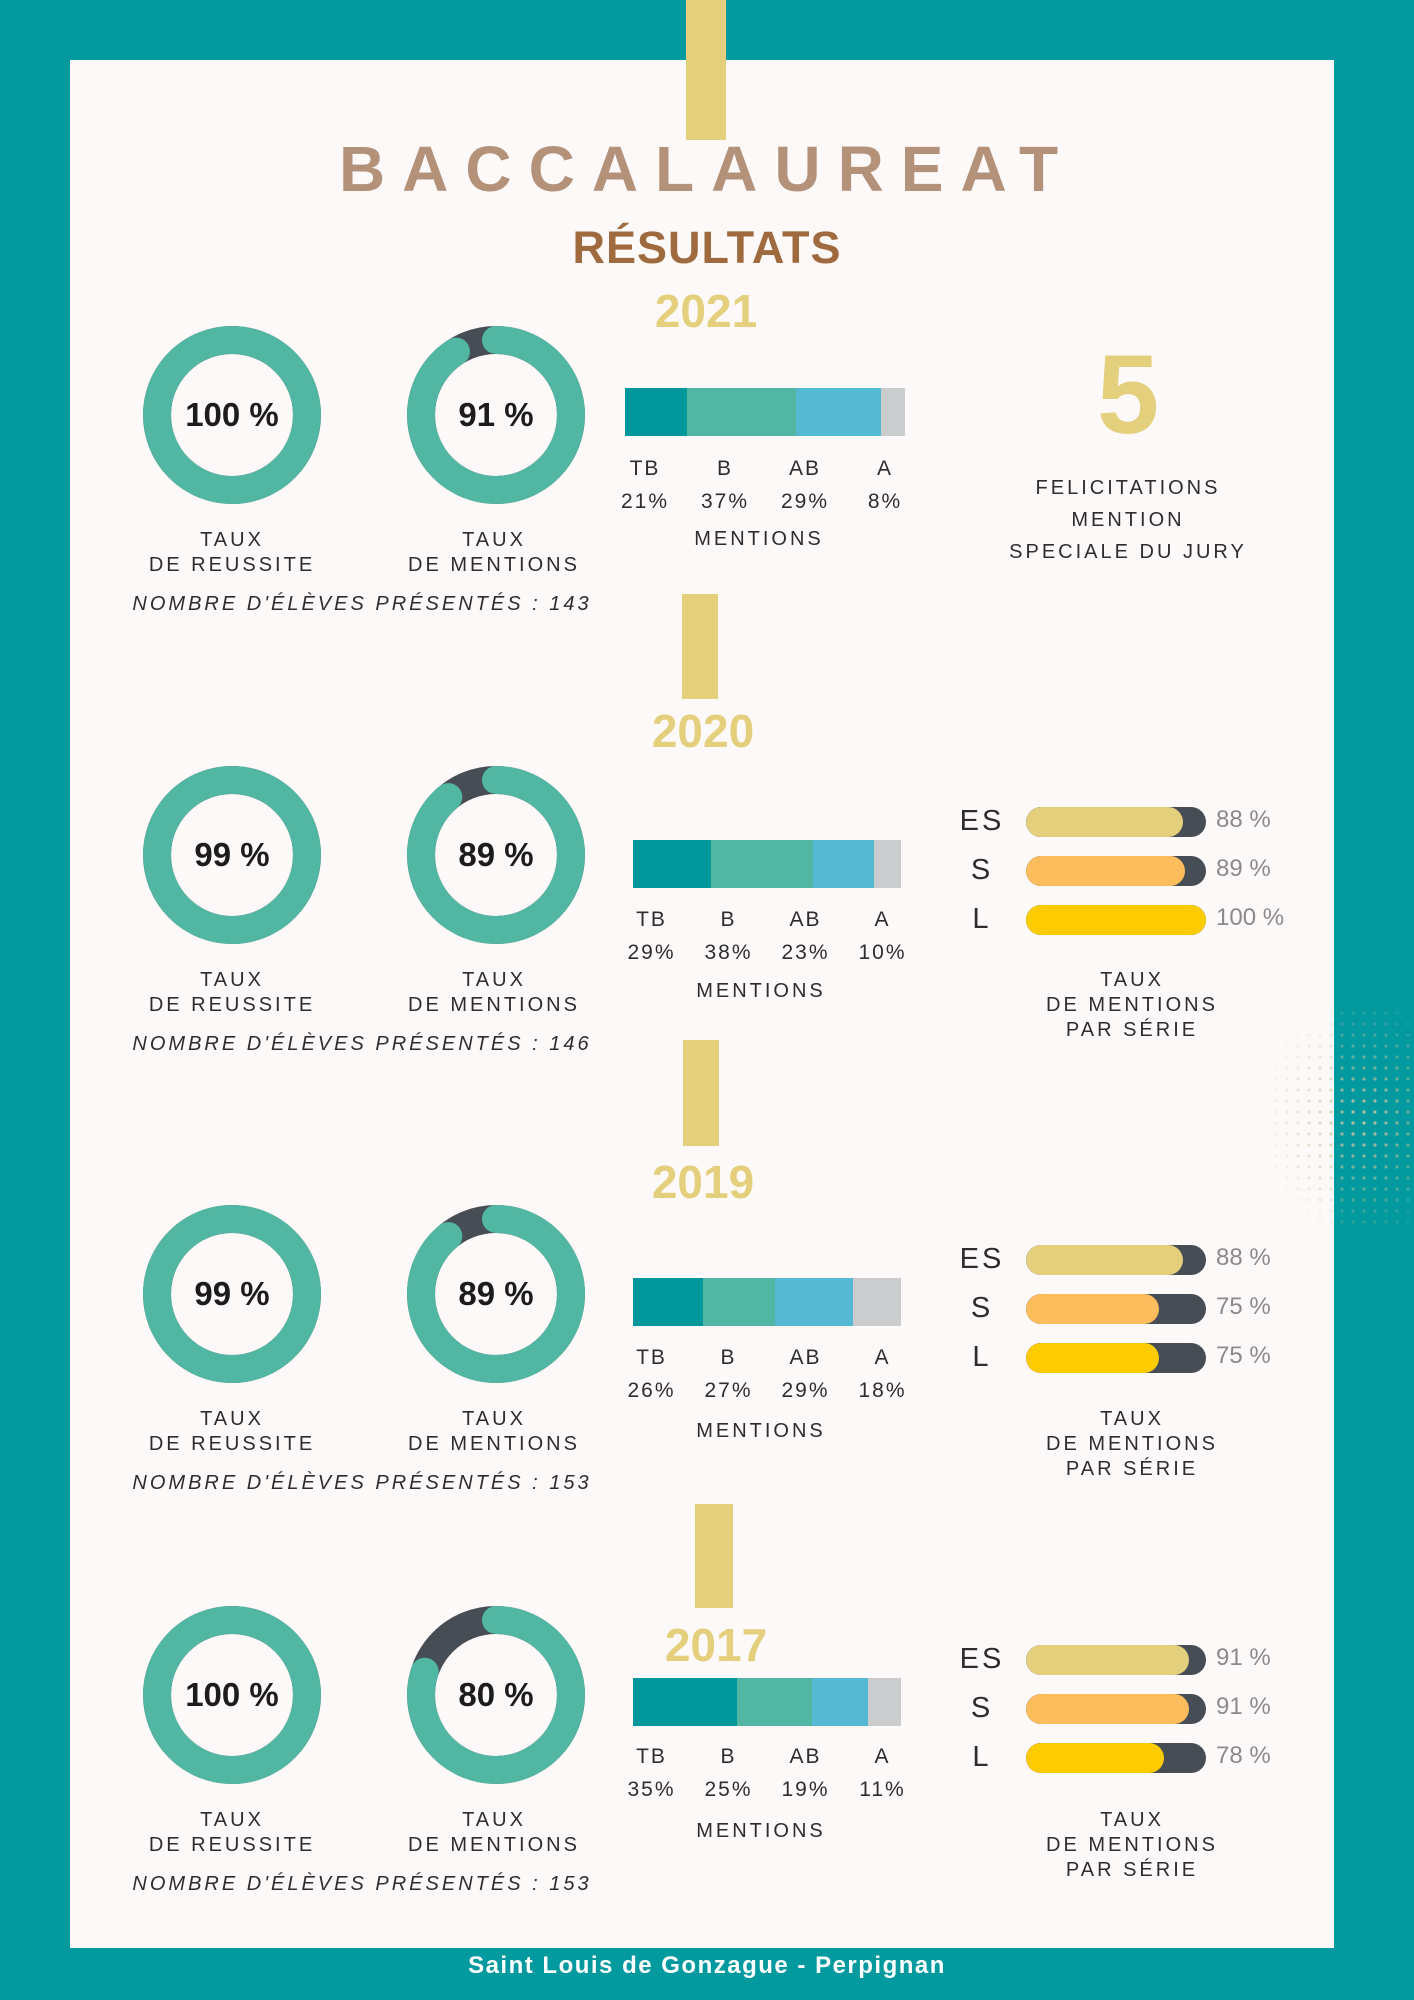  Describe the element at coordinates (1128, 552) in the screenshot. I see `felicitations-line: SPECIALE DU JURY` at that location.